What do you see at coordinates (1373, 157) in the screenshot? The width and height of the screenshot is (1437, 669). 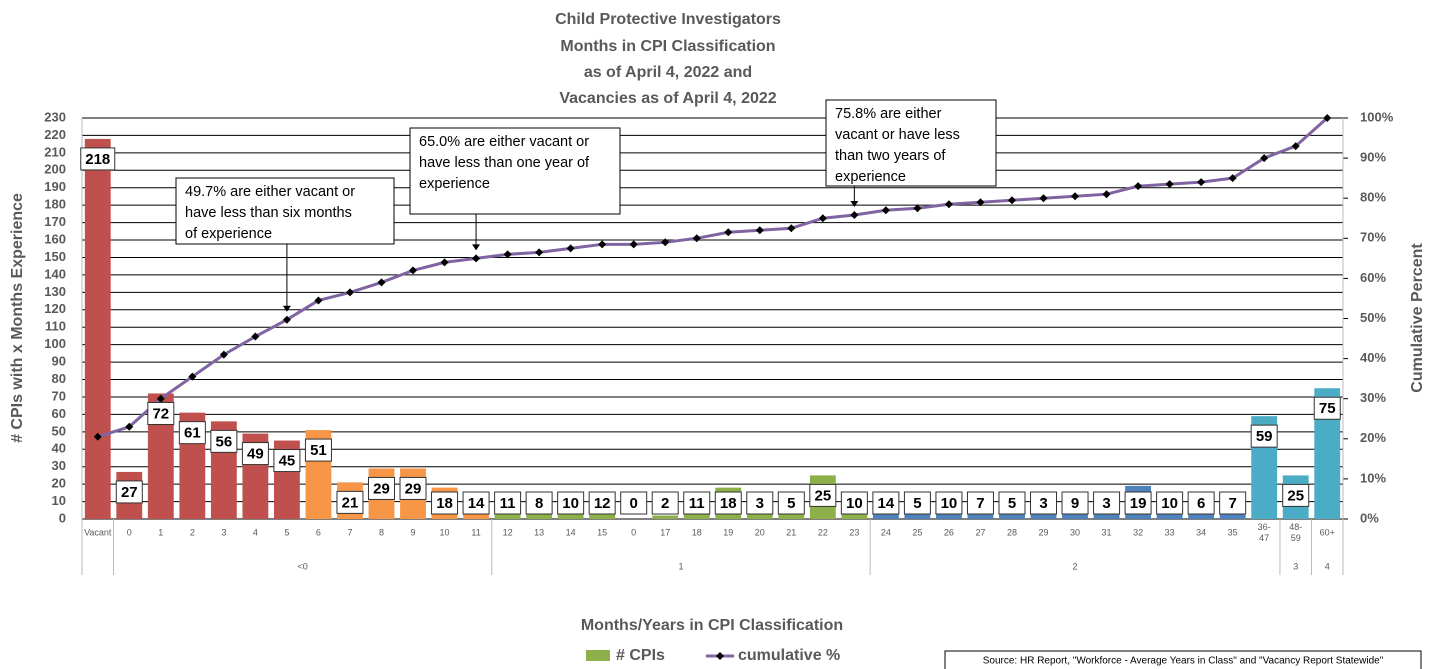 I see `y2-tick-label: 90%` at bounding box center [1373, 157].